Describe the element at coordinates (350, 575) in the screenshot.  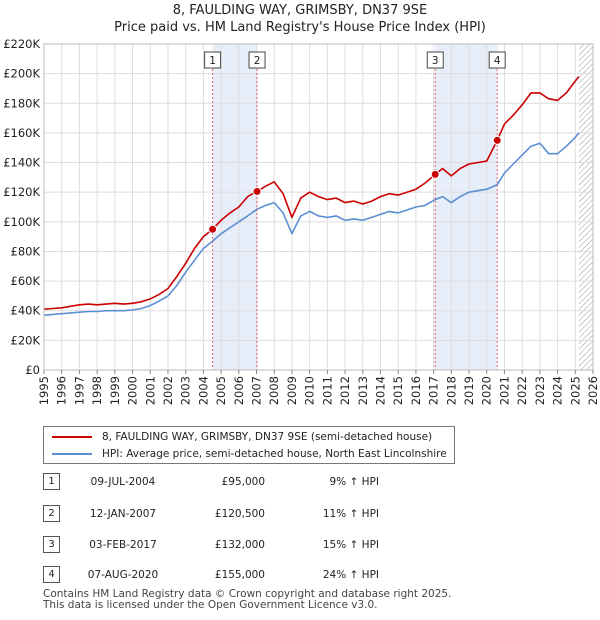
I see `sale-hpi-change: 24% ↑ HPI` at that location.